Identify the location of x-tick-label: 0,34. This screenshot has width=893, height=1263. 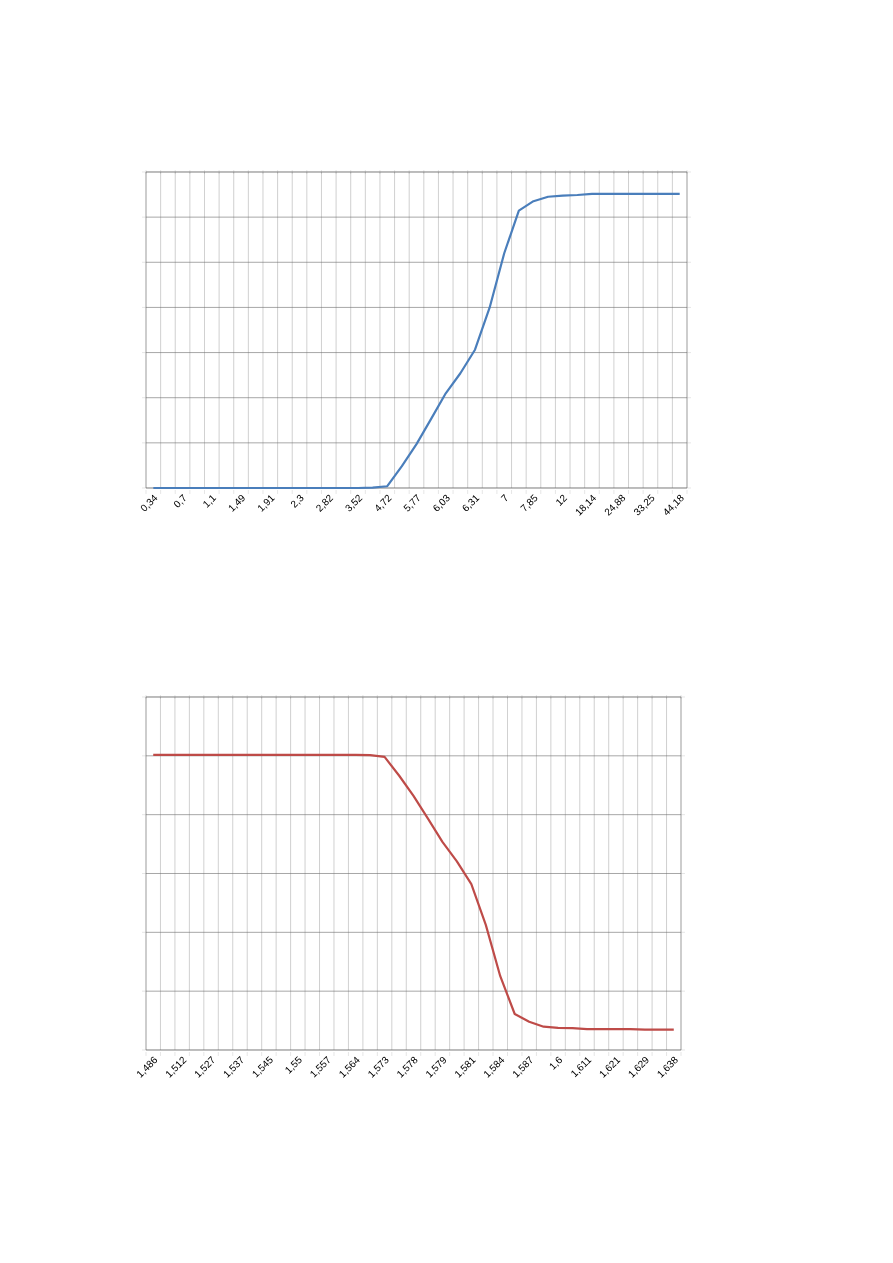
(149, 503).